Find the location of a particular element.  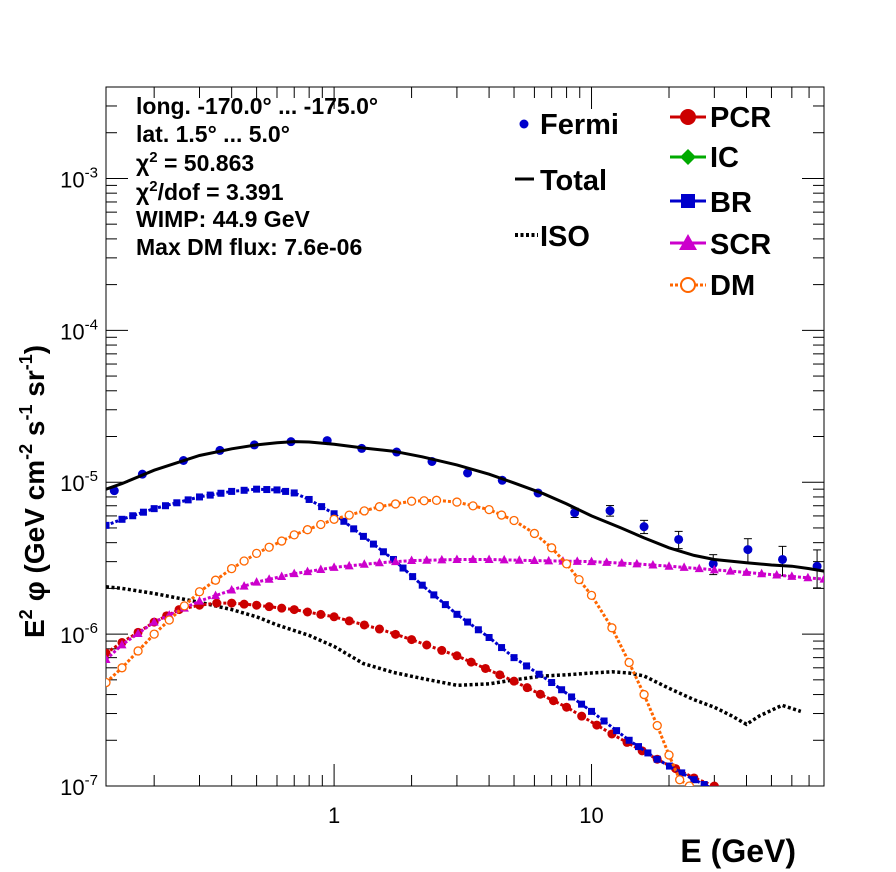

legend-dm-label: DM is located at coordinates (732, 286).